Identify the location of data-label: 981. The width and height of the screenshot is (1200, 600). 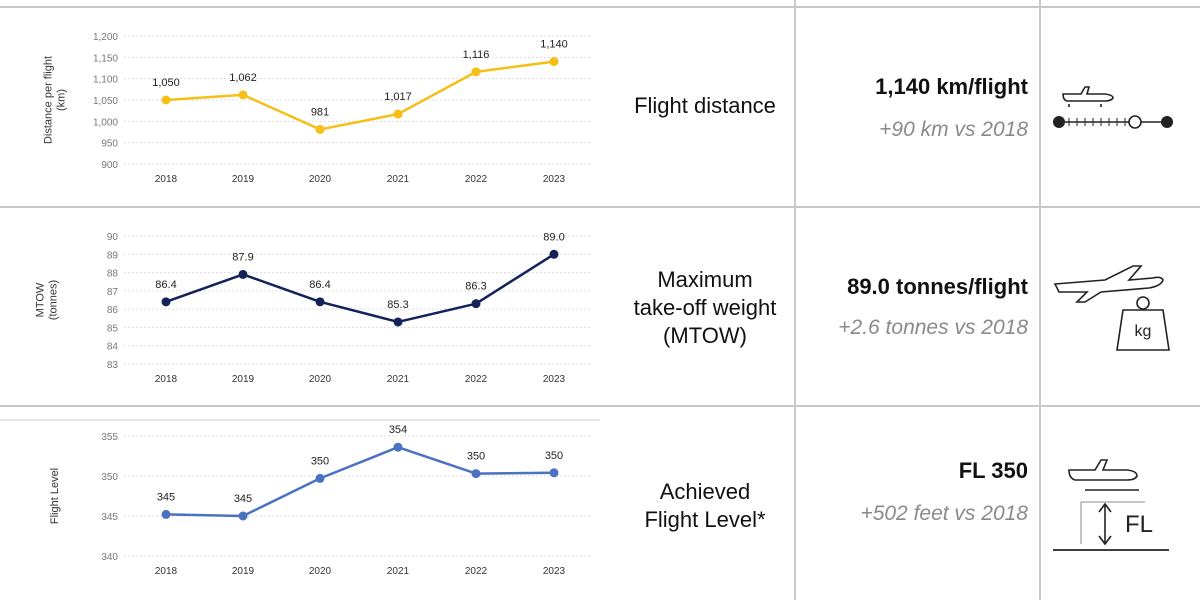
(320, 112).